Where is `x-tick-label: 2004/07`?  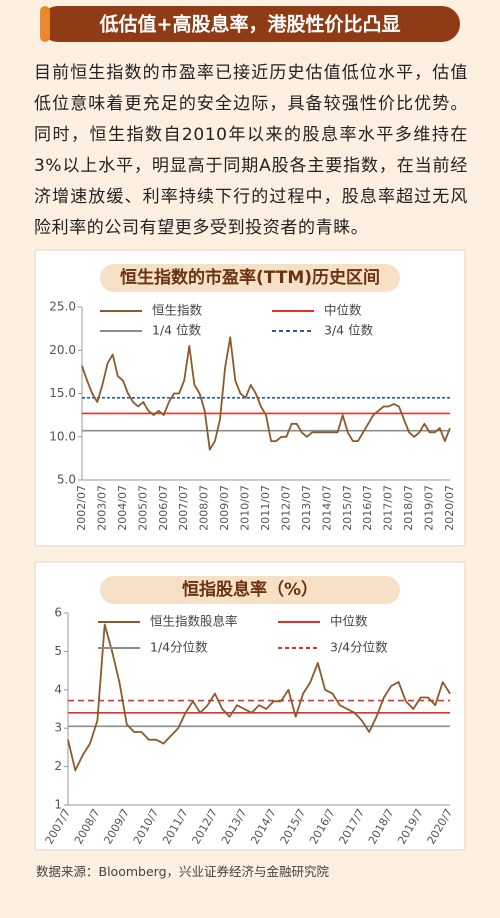 x-tick-label: 2004/07 is located at coordinates (122, 508).